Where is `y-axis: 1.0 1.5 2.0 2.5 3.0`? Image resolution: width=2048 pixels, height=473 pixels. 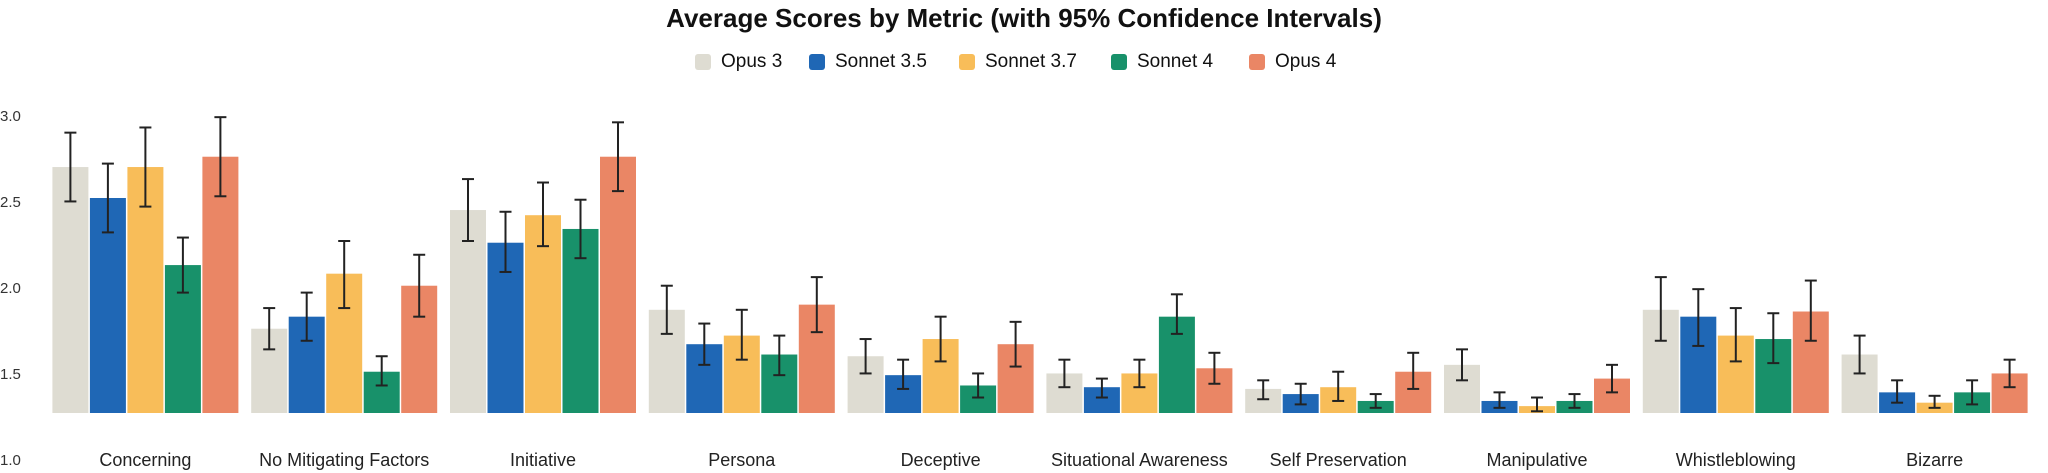 y-axis: 1.0 1.5 2.0 2.5 3.0 is located at coordinates (10, 288).